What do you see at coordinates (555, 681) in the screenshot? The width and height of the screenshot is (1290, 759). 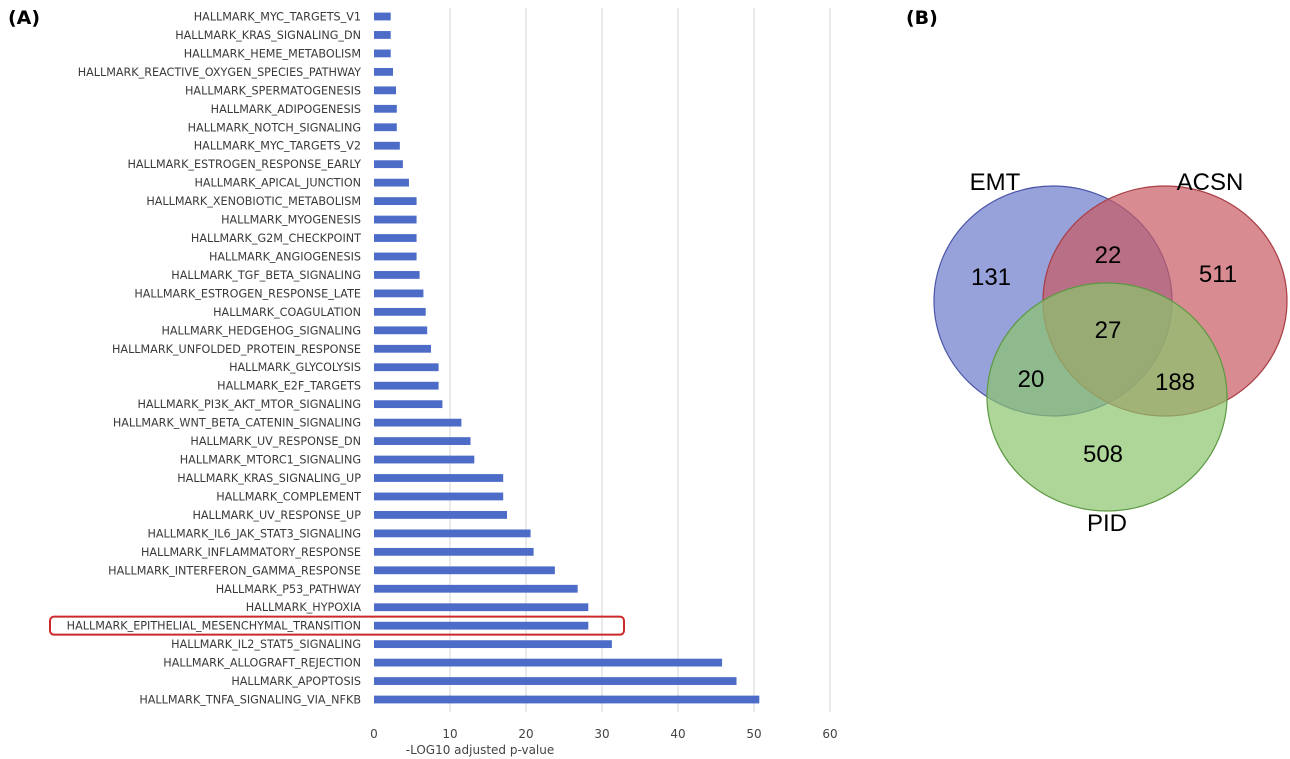 I see `bar-hallmark-apoptosis` at bounding box center [555, 681].